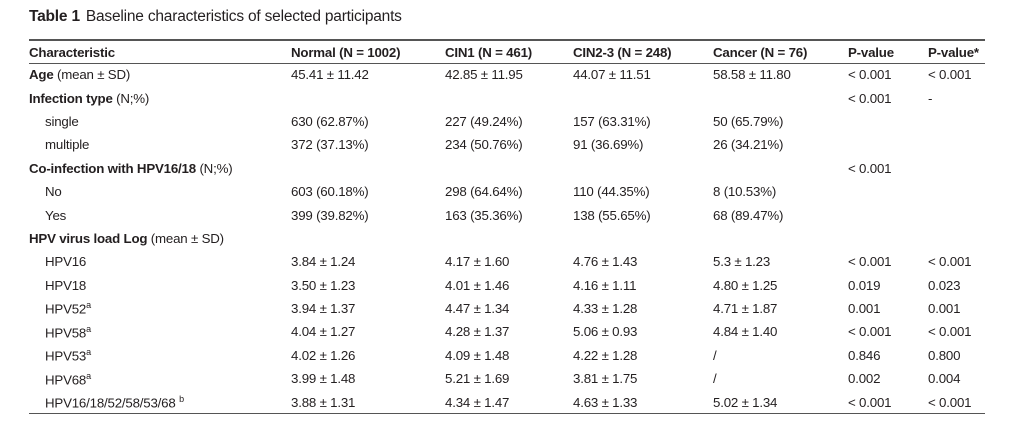 The height and width of the screenshot is (421, 1023). I want to click on row-label: Infection type (N;%), so click(160, 97).